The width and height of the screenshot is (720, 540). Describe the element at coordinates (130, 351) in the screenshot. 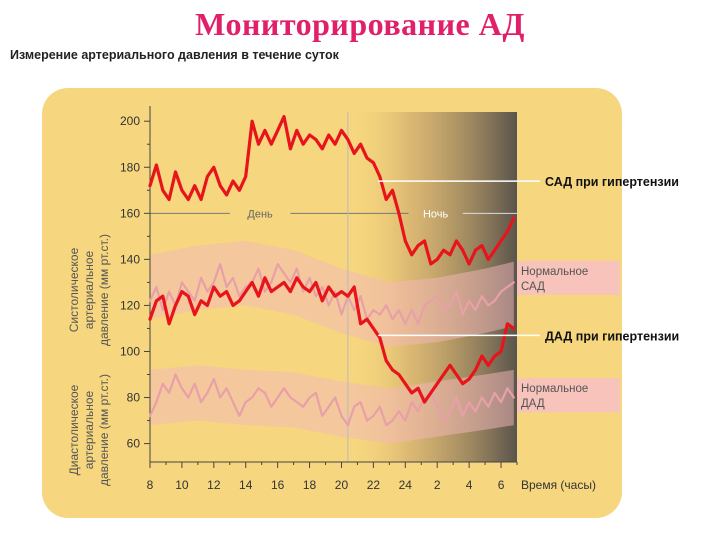

I see `y-tick-label: 100` at that location.